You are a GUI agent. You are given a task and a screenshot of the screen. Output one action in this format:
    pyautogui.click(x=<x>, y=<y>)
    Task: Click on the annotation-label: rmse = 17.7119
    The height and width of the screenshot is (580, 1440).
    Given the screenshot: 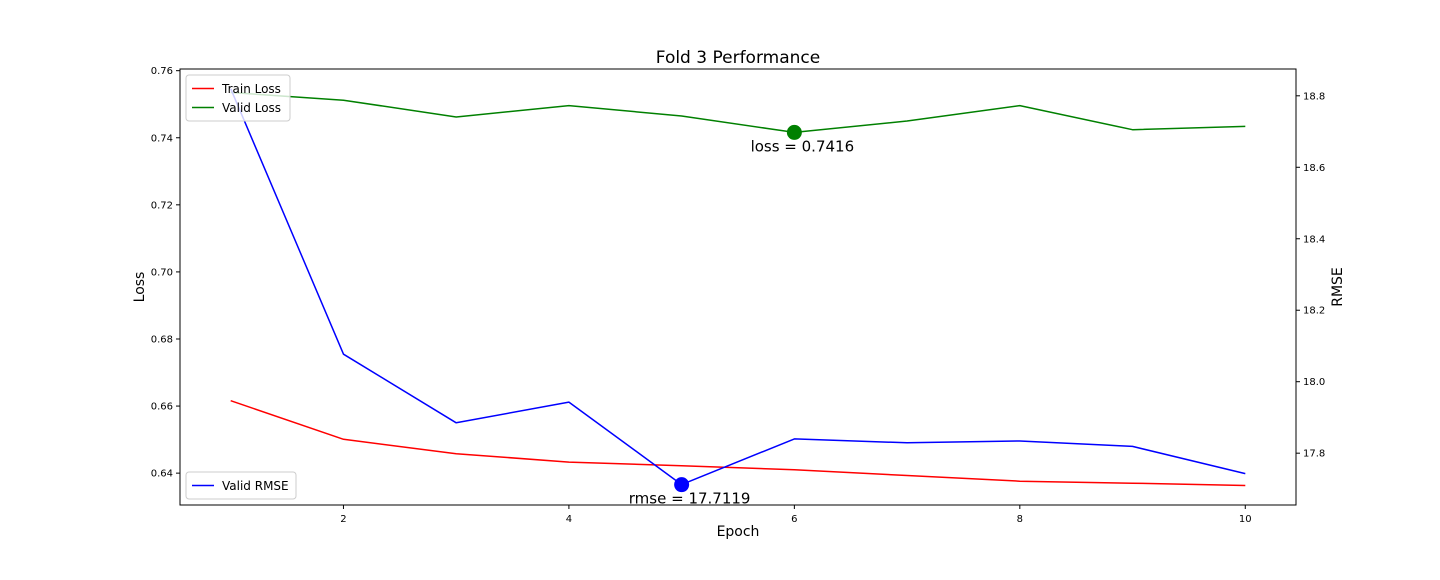 What is the action you would take?
    pyautogui.click(x=690, y=499)
    